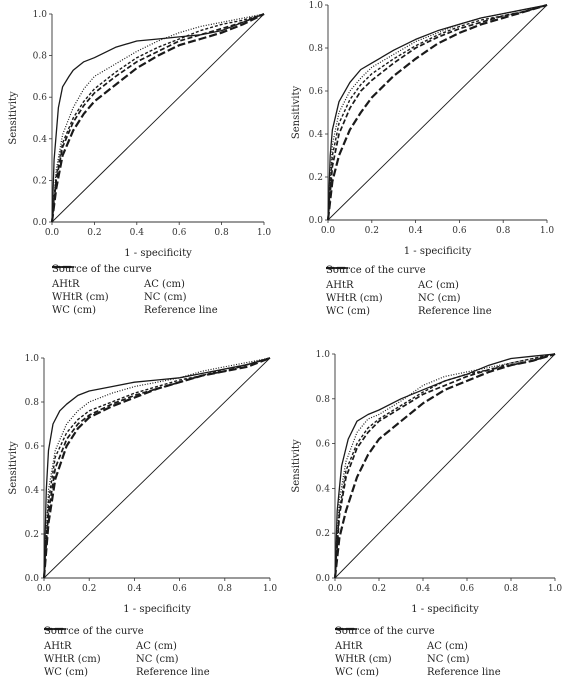  Describe the element at coordinates (270, 589) in the screenshot. I see `x-tick-label: 1.0` at that location.